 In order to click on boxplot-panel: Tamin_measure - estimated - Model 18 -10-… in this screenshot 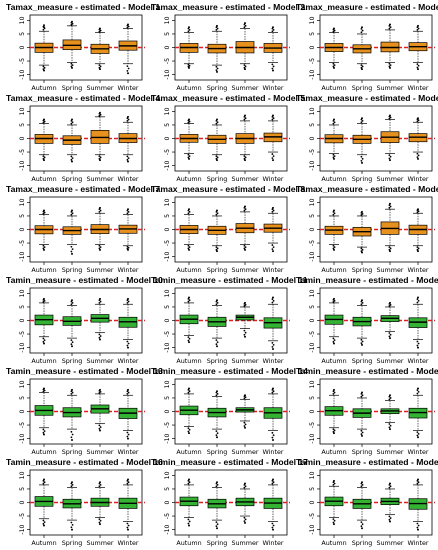, I will do `click(367, 502)`.